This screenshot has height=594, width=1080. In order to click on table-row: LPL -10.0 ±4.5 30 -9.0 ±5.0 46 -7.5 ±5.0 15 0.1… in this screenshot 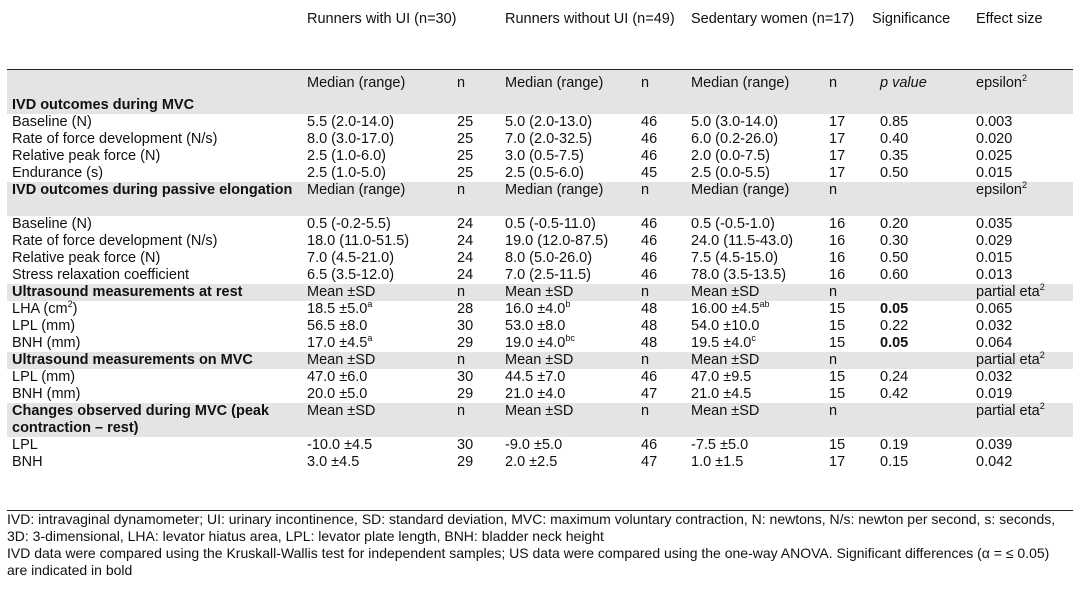, I will do `click(540, 445)`.